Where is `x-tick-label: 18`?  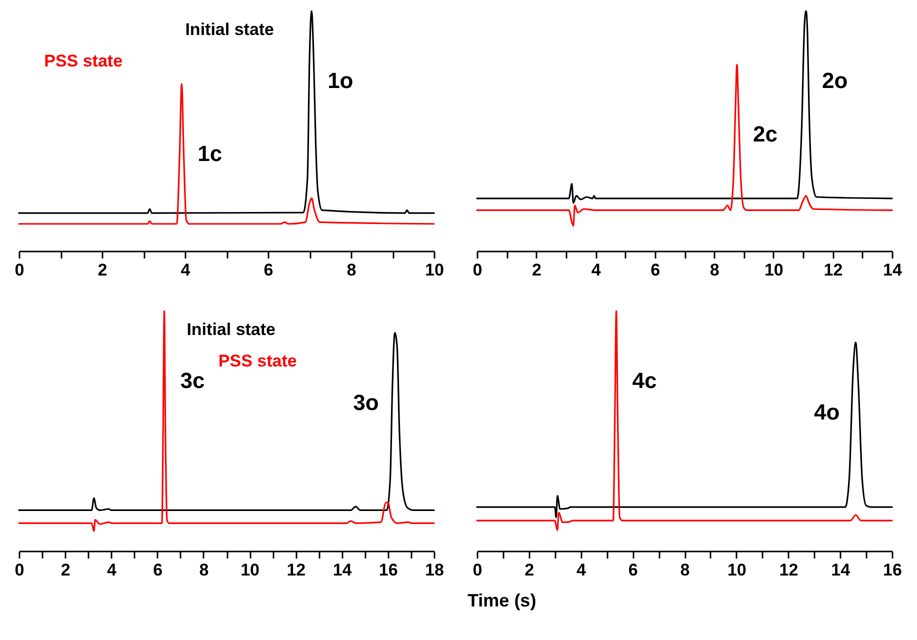
x-tick-label: 18 is located at coordinates (434, 570).